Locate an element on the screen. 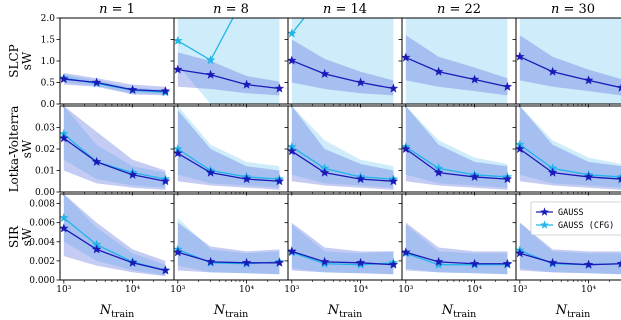 The height and width of the screenshot is (320, 621). panel-sir-n8 is located at coordinates (229, 246).